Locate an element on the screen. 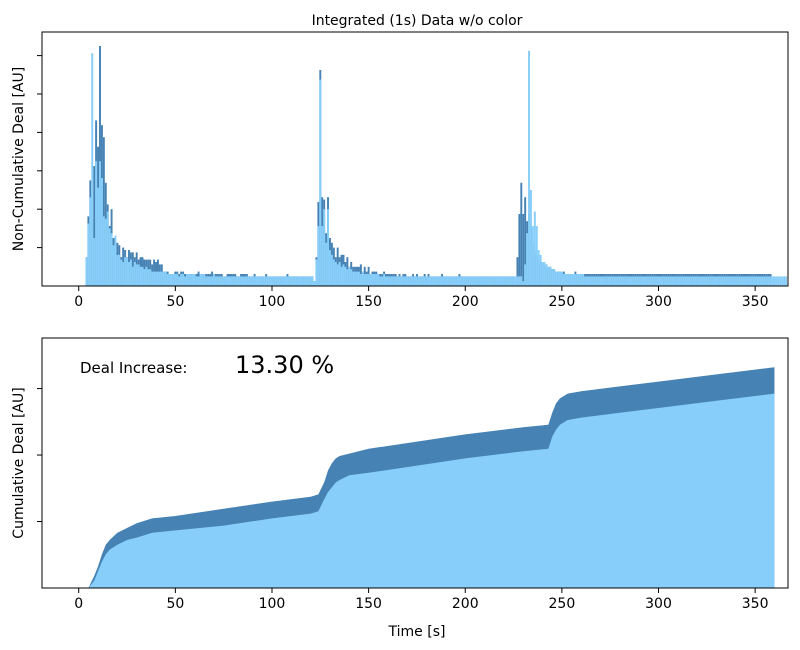  bottom-x-tick-label: 350 is located at coordinates (755, 604).